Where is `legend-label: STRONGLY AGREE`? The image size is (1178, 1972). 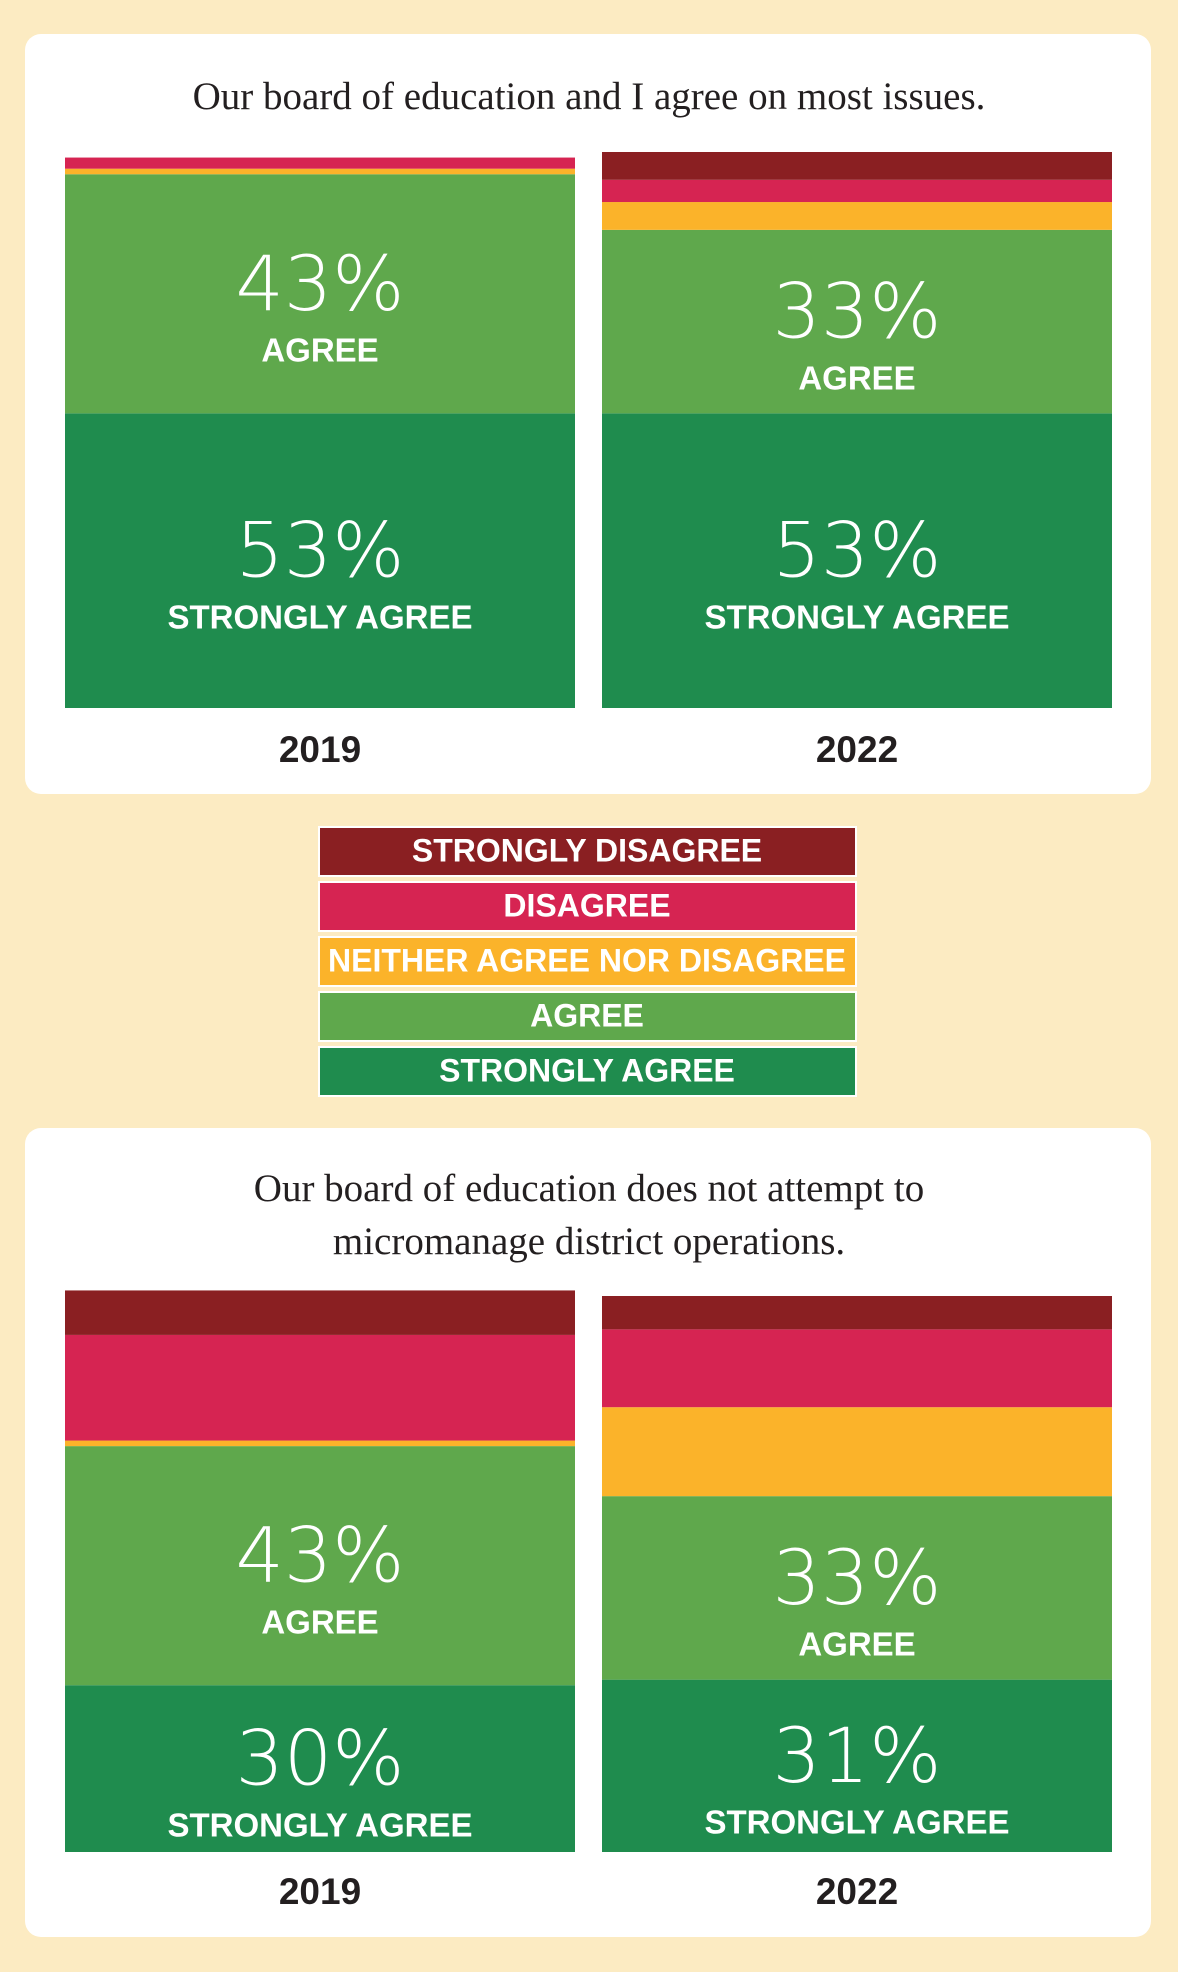
legend-label: STRONGLY AGREE is located at coordinates (587, 1070).